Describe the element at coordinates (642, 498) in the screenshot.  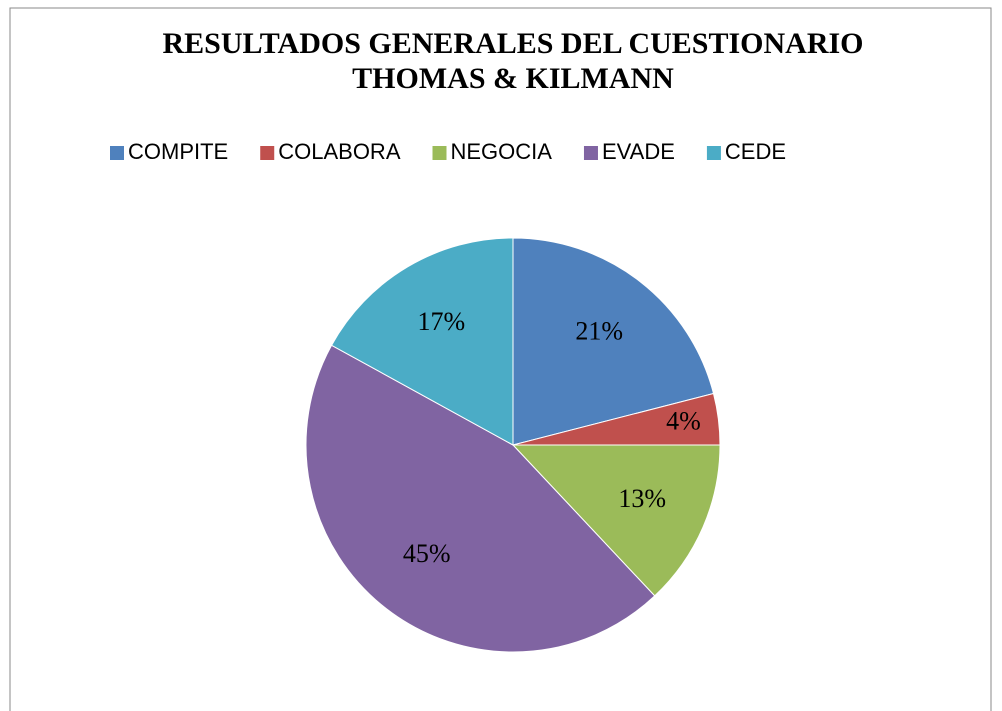
I see `data-label: 13%` at that location.